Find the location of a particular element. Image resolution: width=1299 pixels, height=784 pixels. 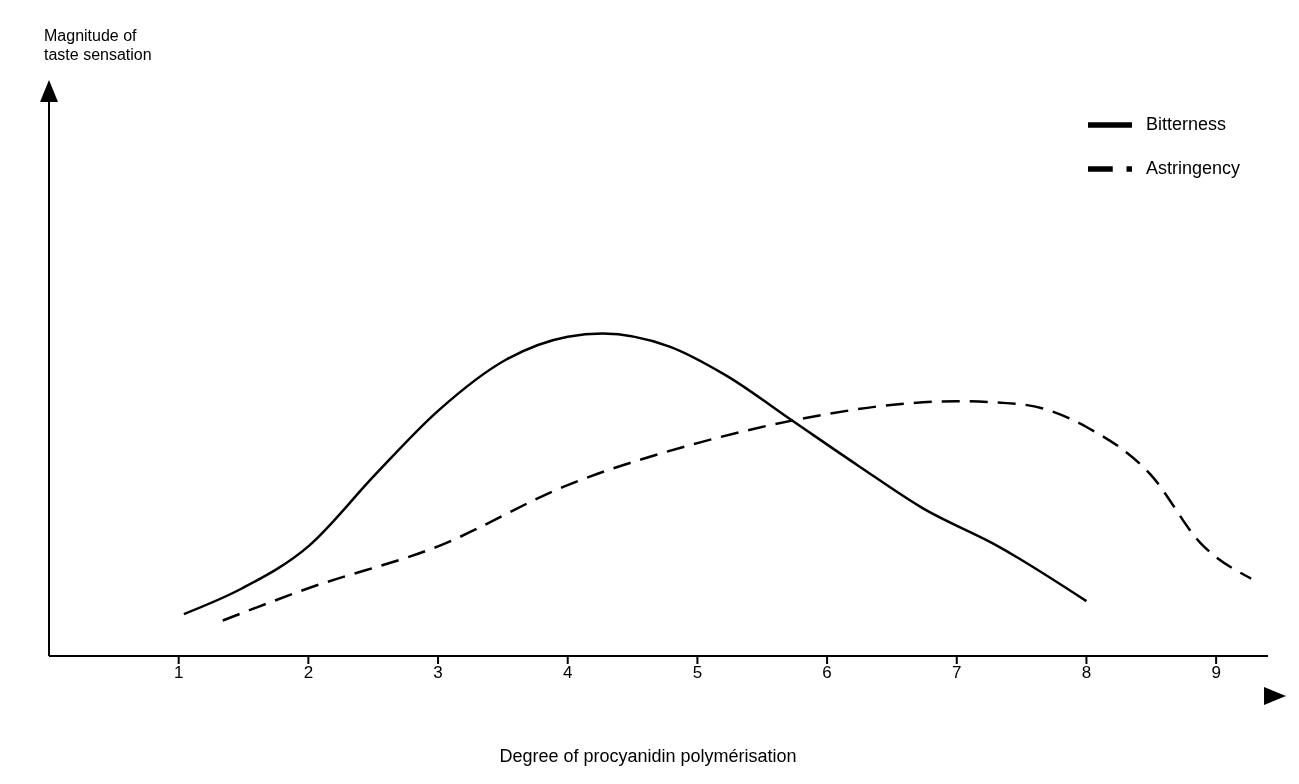

legend-label: Astringency is located at coordinates (1193, 168).